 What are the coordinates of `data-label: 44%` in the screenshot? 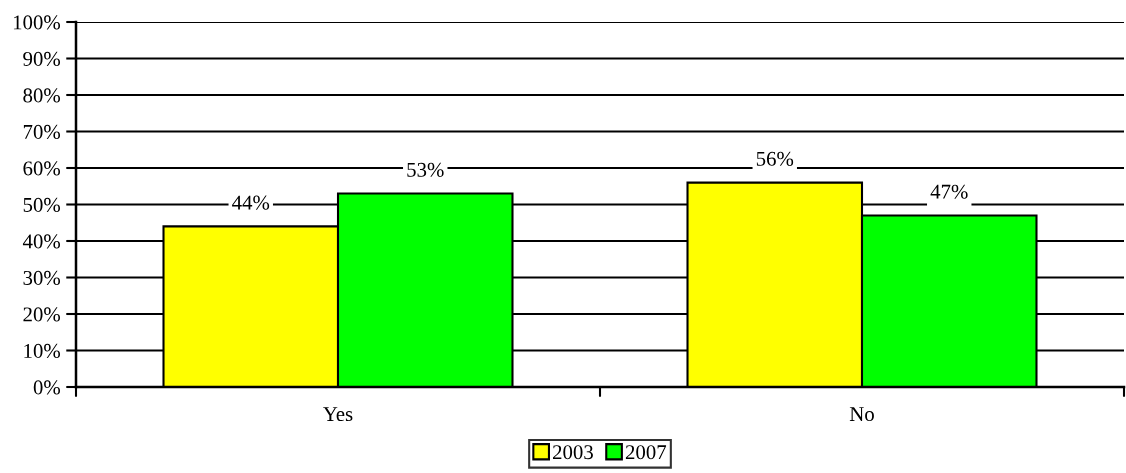 It's located at (251, 202).